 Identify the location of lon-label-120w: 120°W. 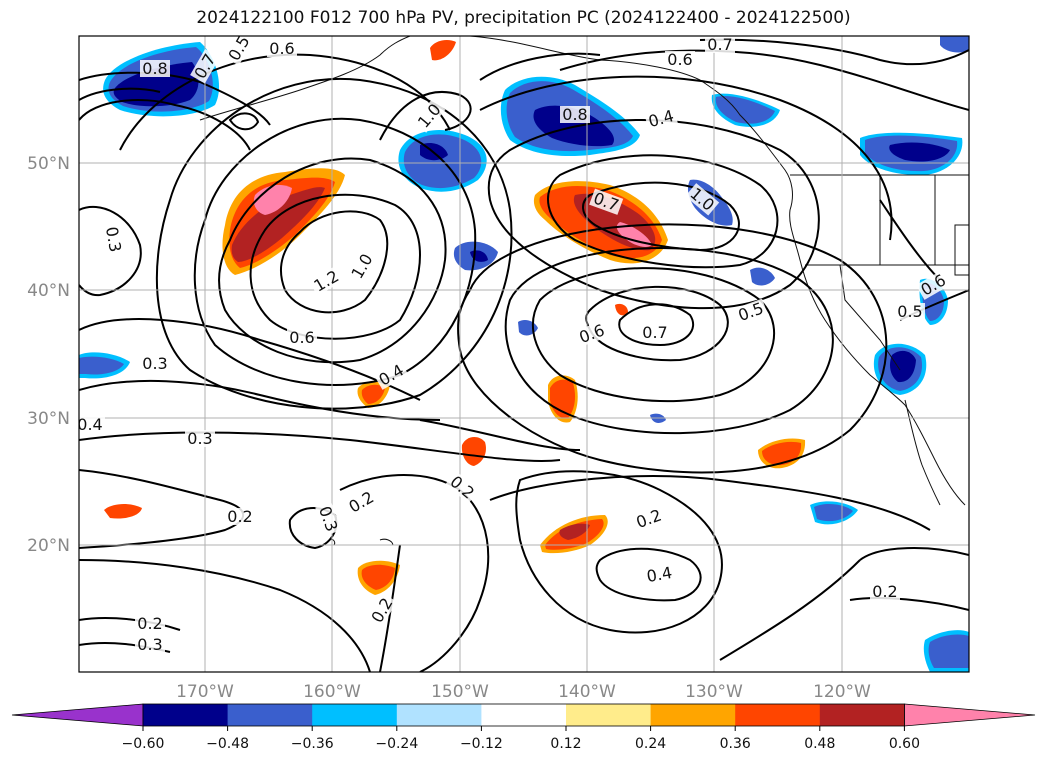
(842, 692).